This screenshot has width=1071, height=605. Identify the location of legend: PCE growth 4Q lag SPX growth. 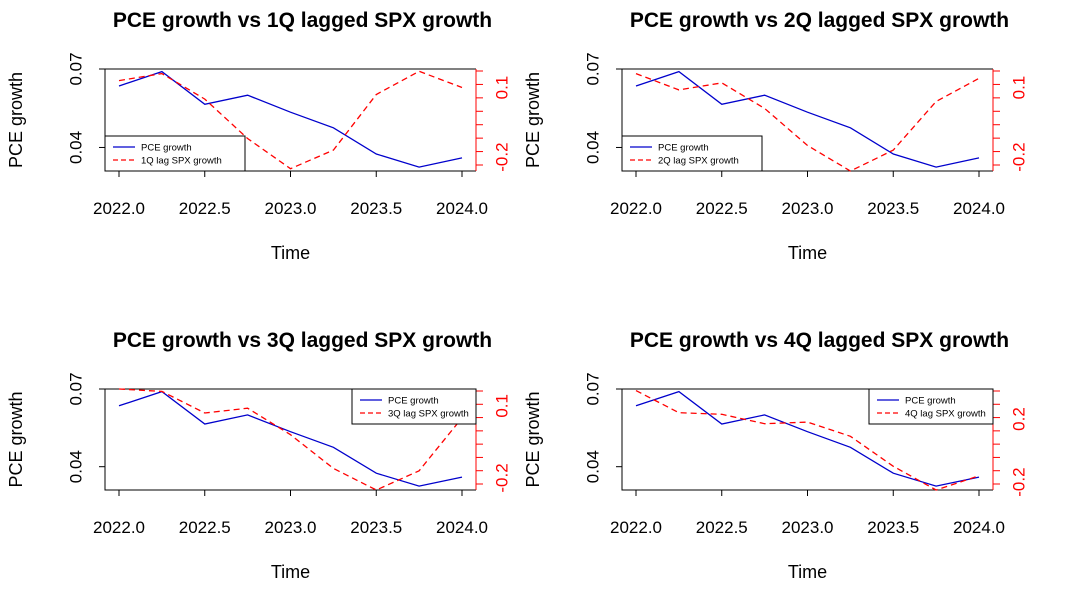
(931, 406).